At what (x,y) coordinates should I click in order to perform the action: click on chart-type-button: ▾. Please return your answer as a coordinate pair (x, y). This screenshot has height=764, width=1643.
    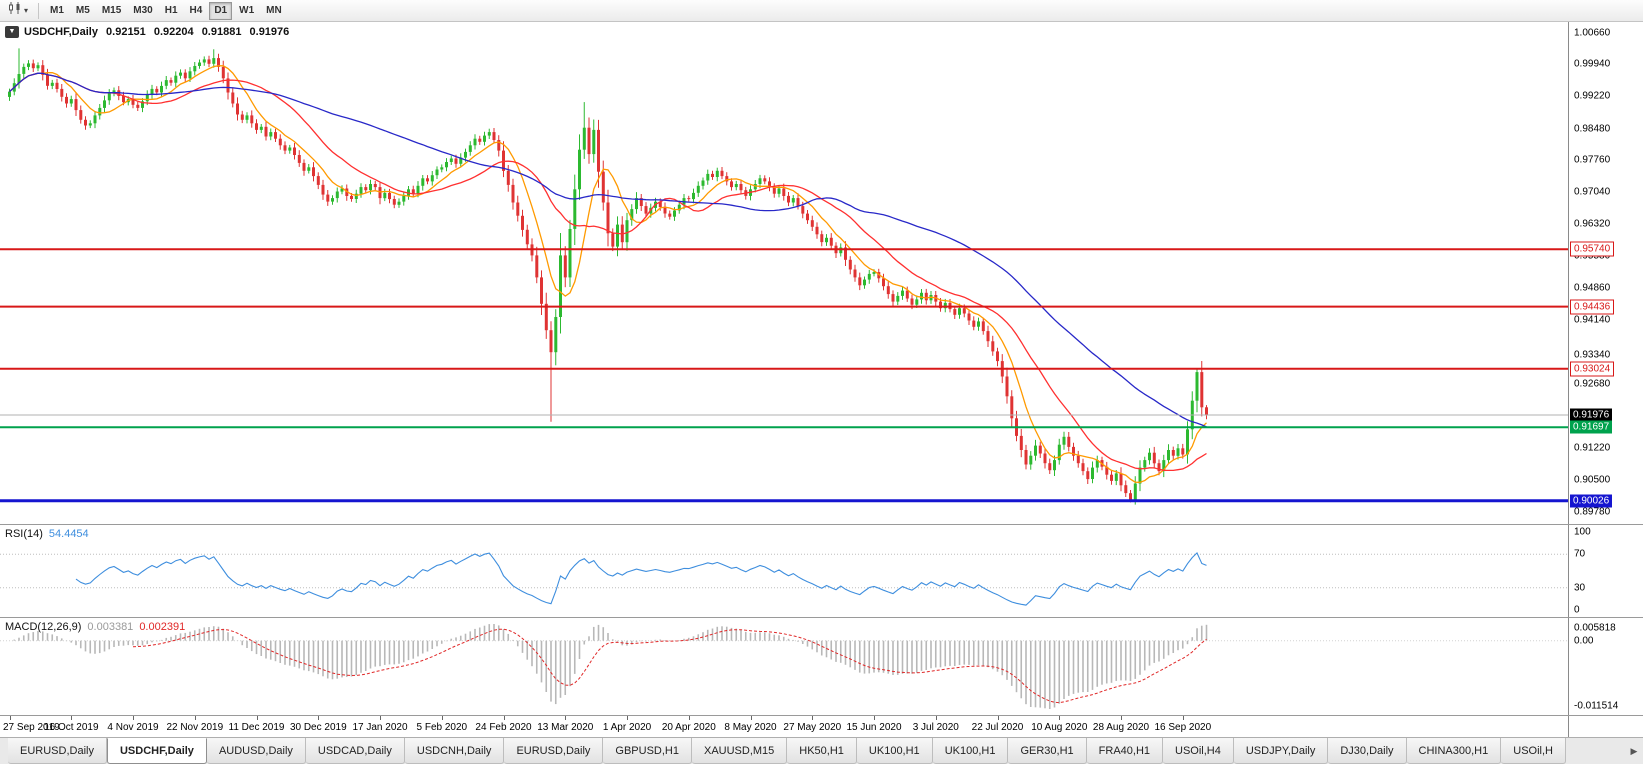
    Looking at the image, I should click on (17, 11).